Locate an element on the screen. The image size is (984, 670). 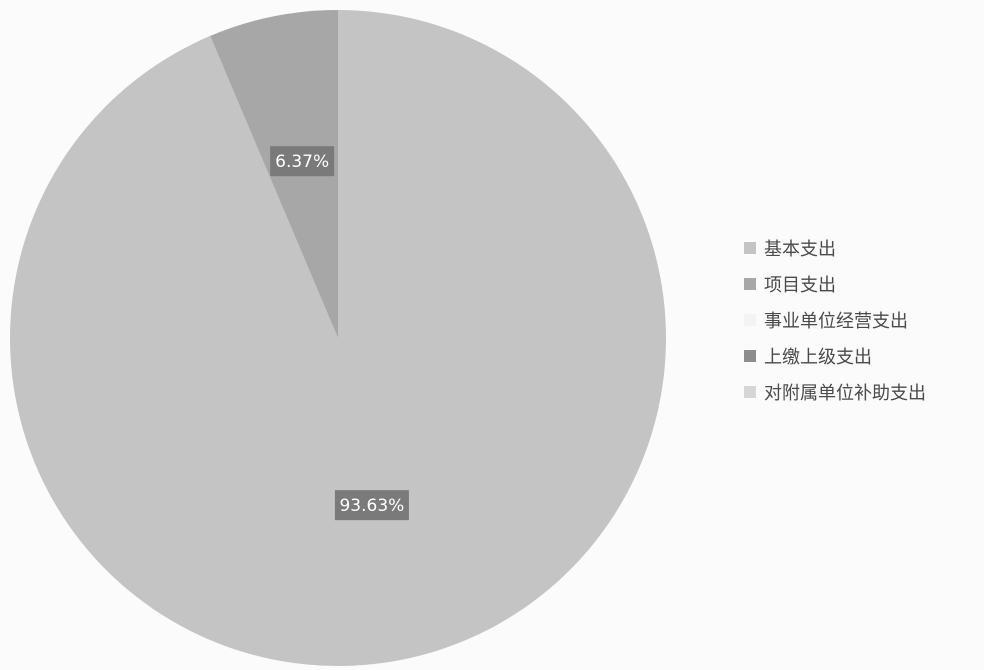
data-label-text: 6.37% is located at coordinates (302, 162).